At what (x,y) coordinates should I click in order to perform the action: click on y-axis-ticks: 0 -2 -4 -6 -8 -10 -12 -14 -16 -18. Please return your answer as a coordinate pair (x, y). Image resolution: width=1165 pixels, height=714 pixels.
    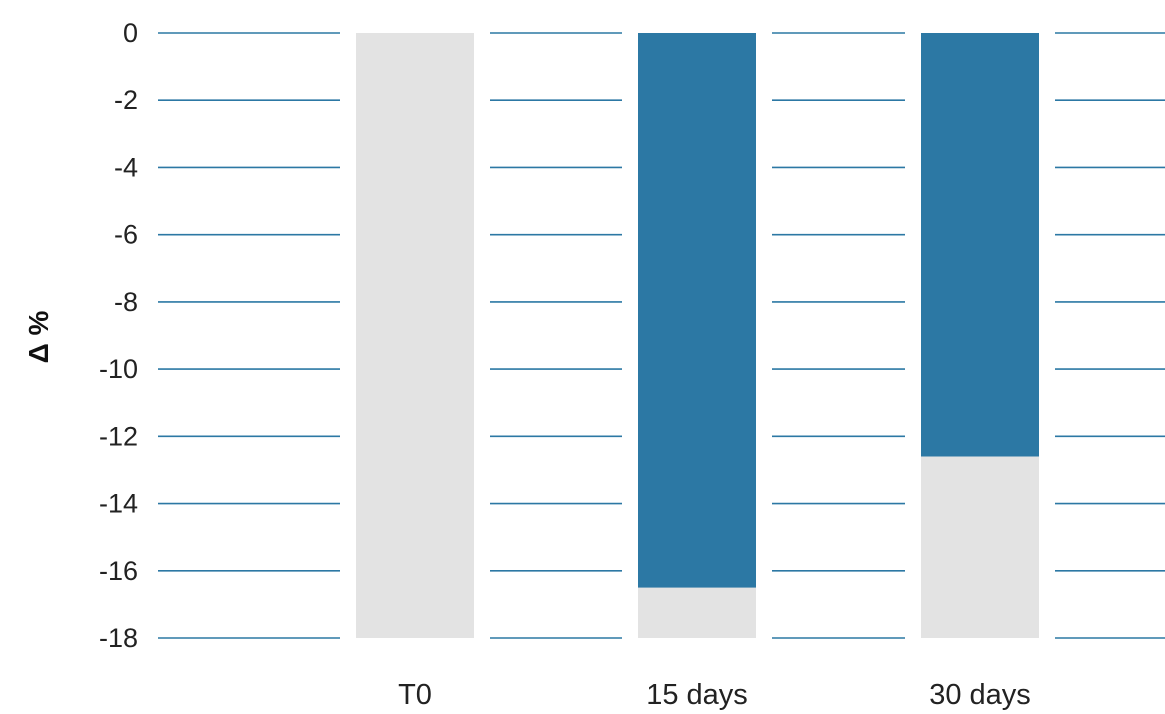
    Looking at the image, I should click on (118, 335).